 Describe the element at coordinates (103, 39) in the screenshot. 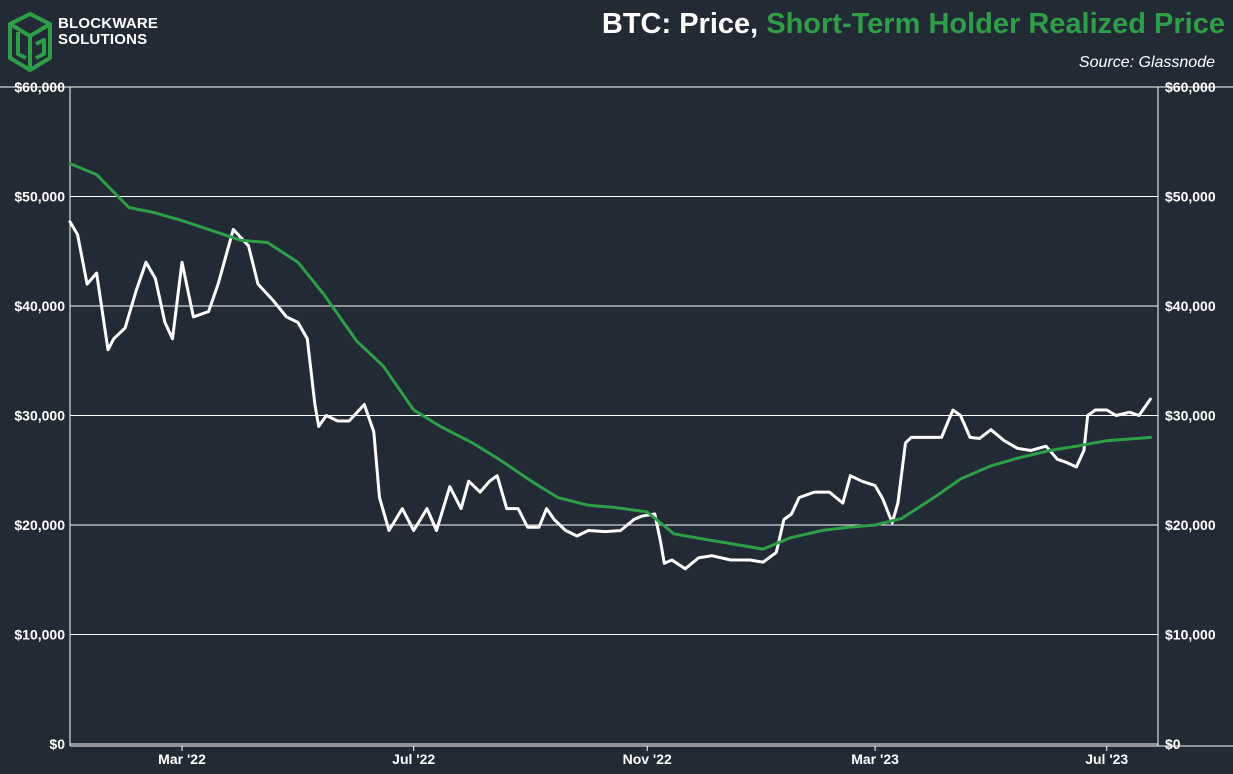

I see `brand-line-2: SOLUTIONS` at that location.